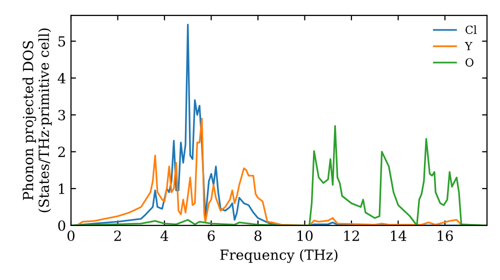 This screenshot has width=500, height=280. Describe the element at coordinates (164, 235) in the screenshot. I see `x-tick-label: 4` at that location.